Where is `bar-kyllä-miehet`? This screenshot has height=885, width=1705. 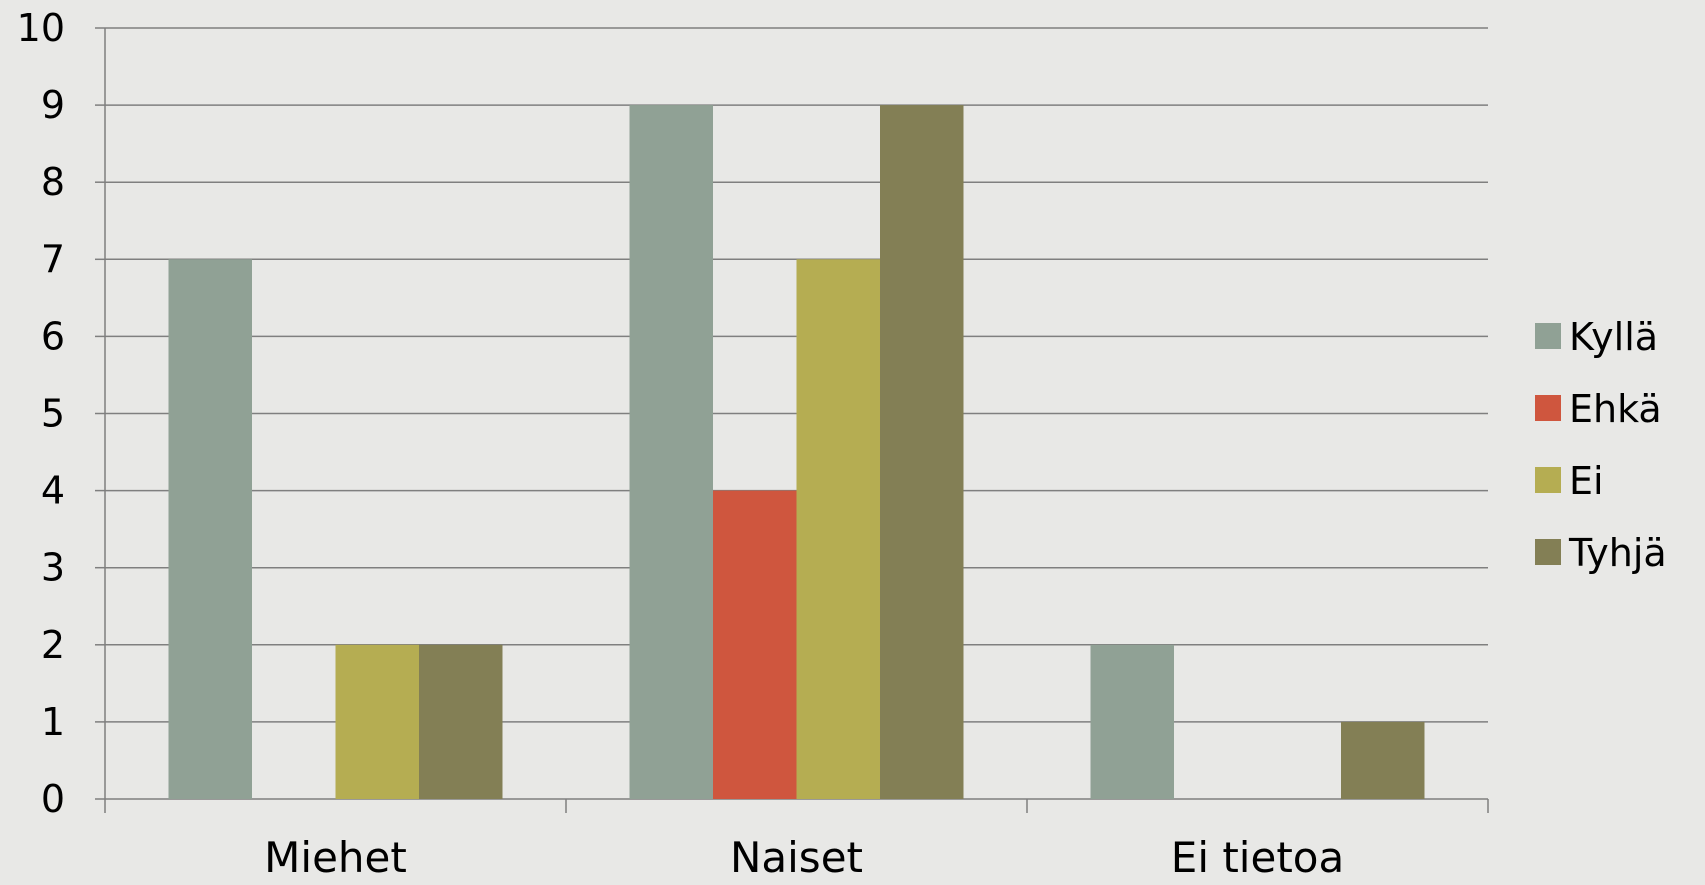
bar-kyllä-miehet is located at coordinates (210, 529).